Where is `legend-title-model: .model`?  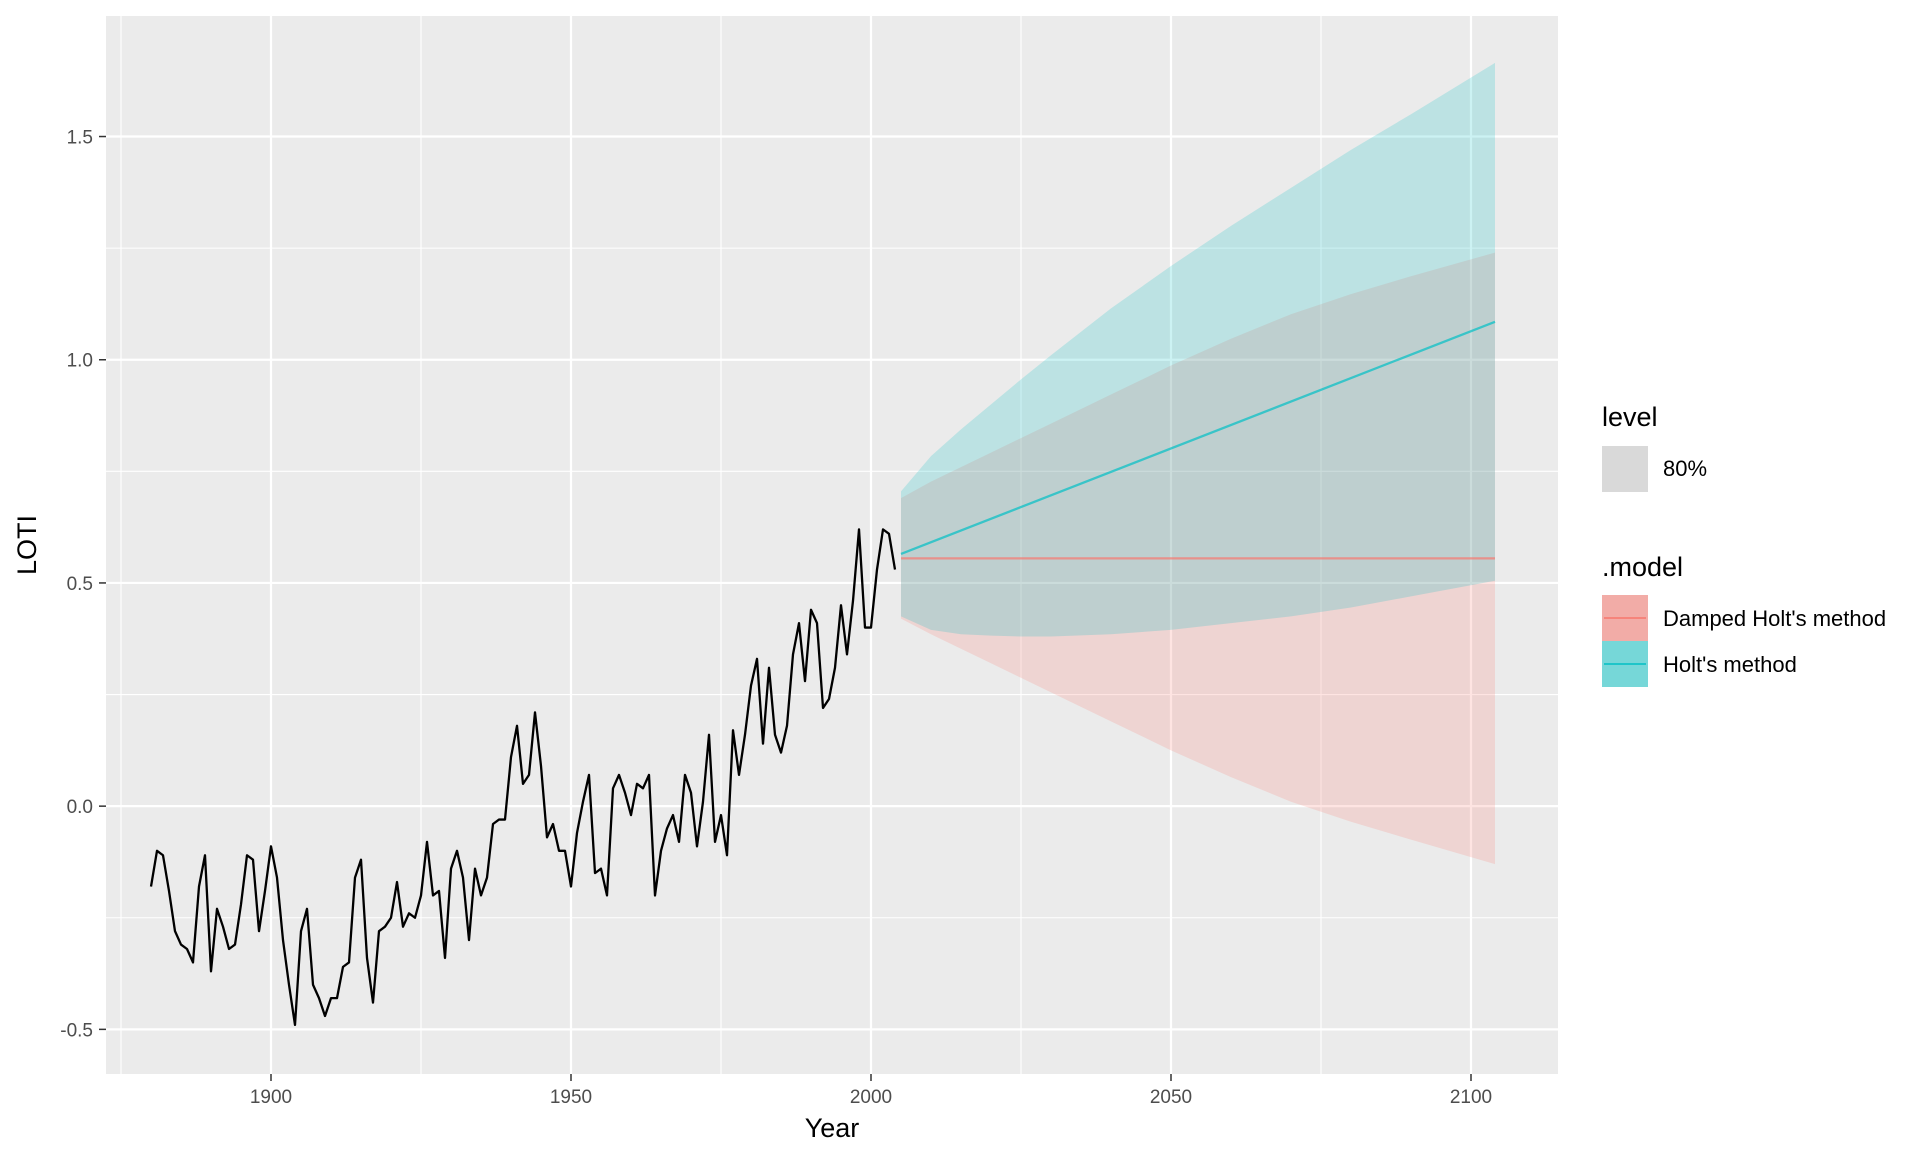
legend-title-model: .model is located at coordinates (1642, 567).